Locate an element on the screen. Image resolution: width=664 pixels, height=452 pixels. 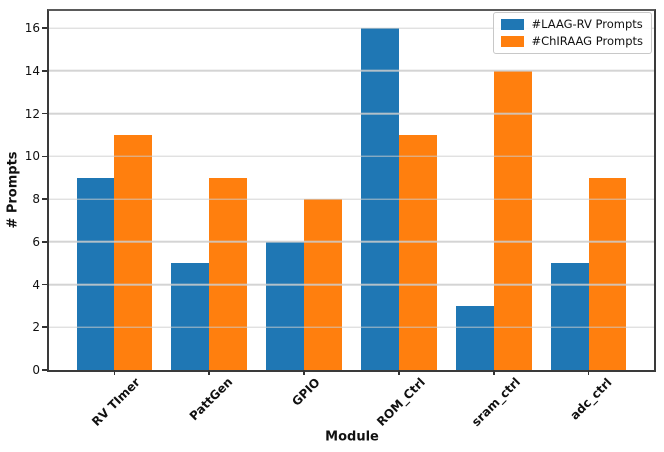
legend-swatch-chiraag-prompts is located at coordinates (513, 42).